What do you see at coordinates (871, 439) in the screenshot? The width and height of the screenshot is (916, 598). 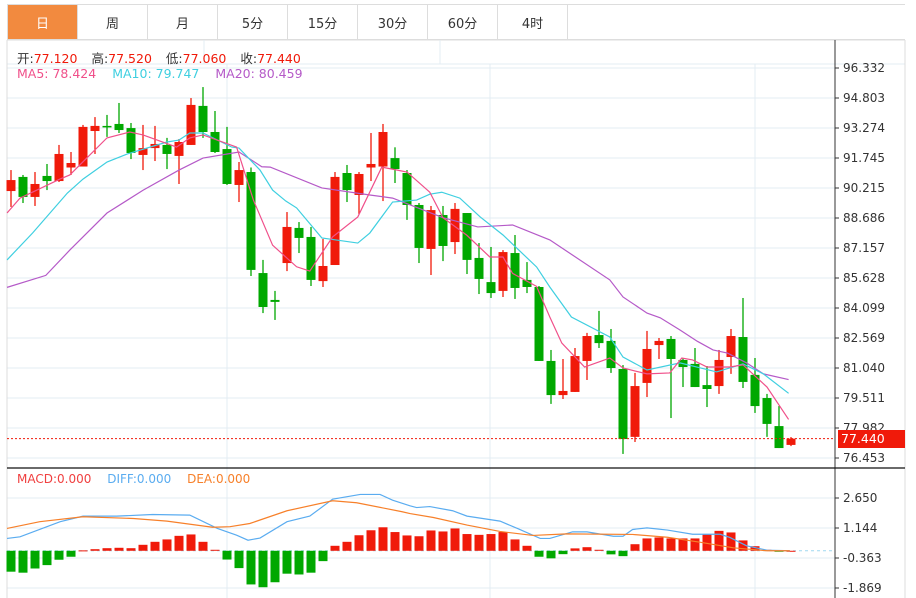 I see `current-price-tag: 77.440` at bounding box center [871, 439].